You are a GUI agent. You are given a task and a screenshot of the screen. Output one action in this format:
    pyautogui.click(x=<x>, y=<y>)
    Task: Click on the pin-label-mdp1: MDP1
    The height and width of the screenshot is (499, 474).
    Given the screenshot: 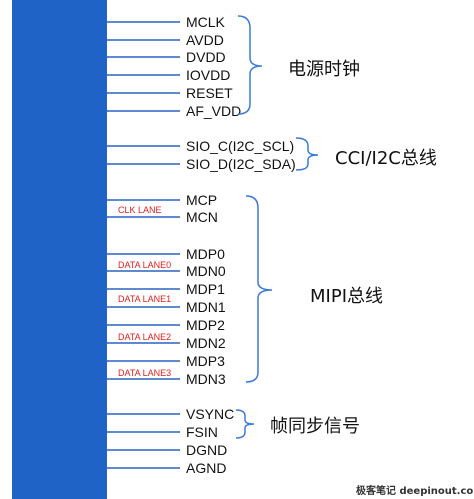 What is the action you would take?
    pyautogui.click(x=205, y=289)
    